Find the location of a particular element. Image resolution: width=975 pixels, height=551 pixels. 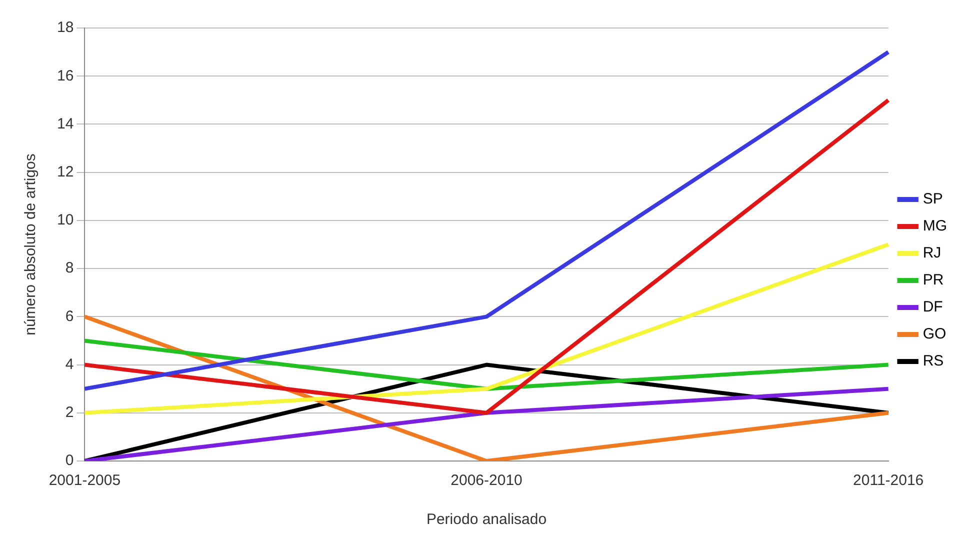

y-axis-title: número absoluto de artigos is located at coordinates (31, 245).